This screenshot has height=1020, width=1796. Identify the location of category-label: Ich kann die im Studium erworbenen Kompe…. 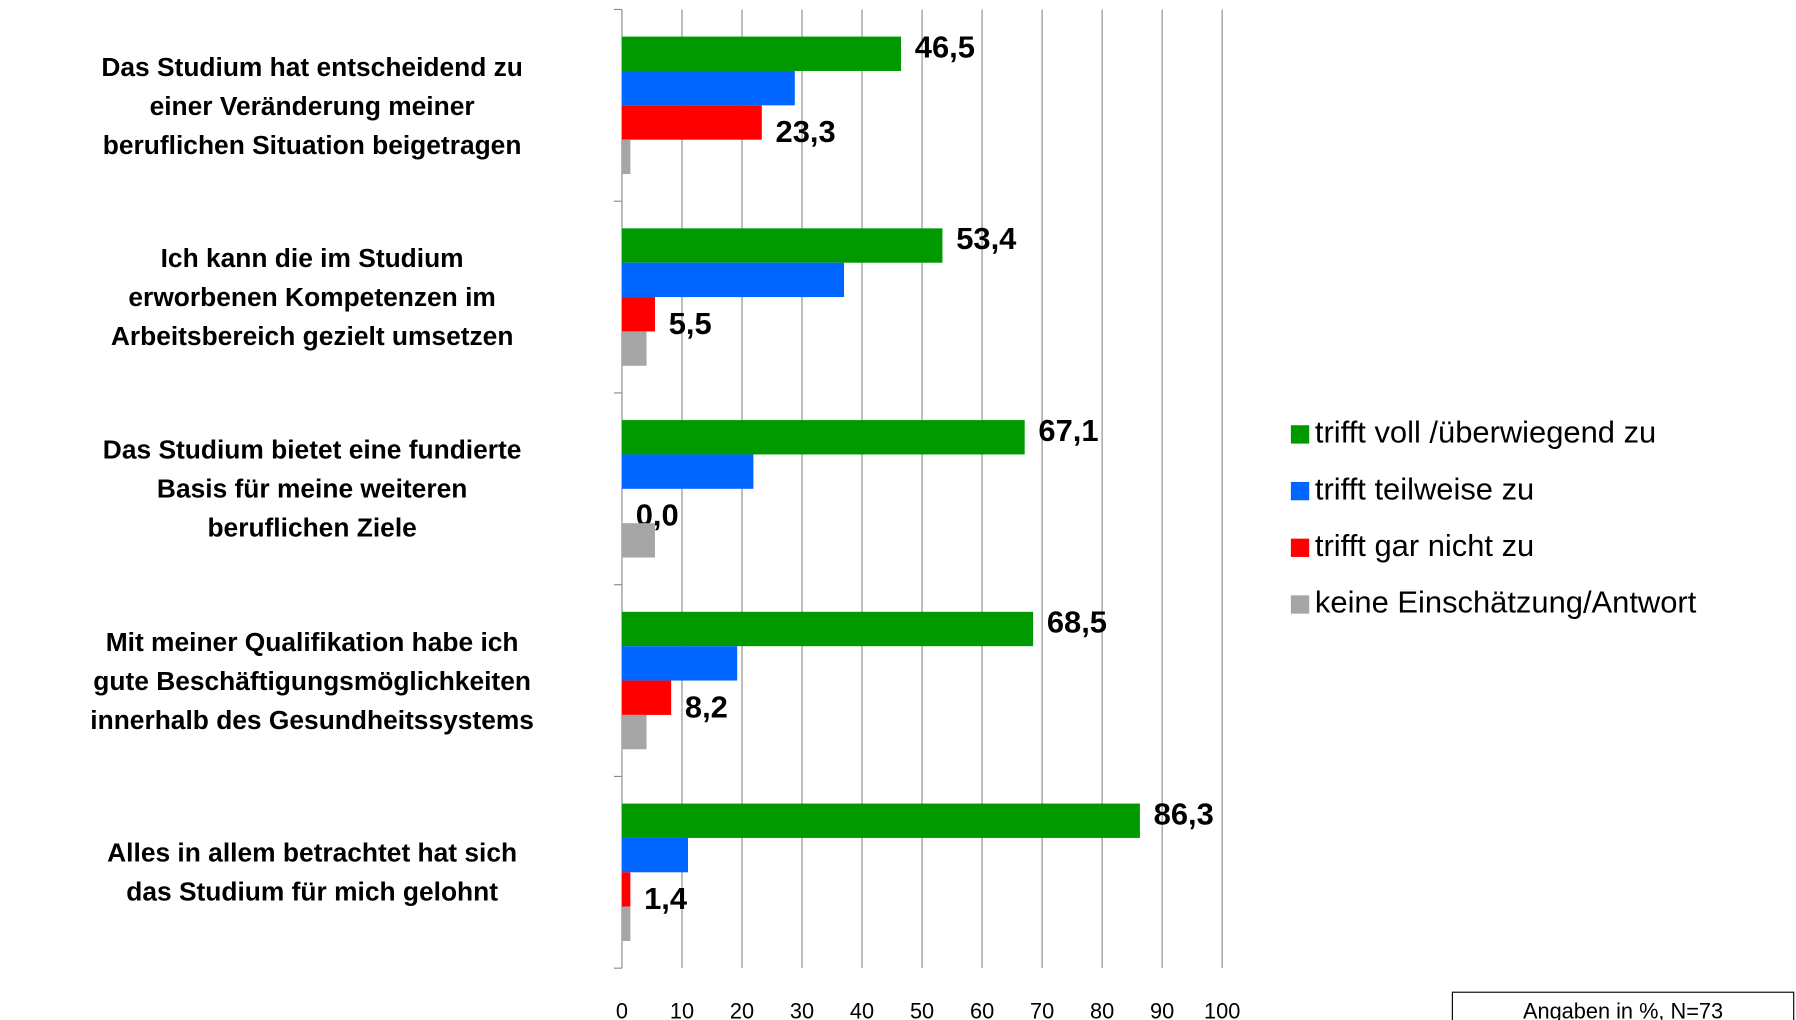
(312, 297).